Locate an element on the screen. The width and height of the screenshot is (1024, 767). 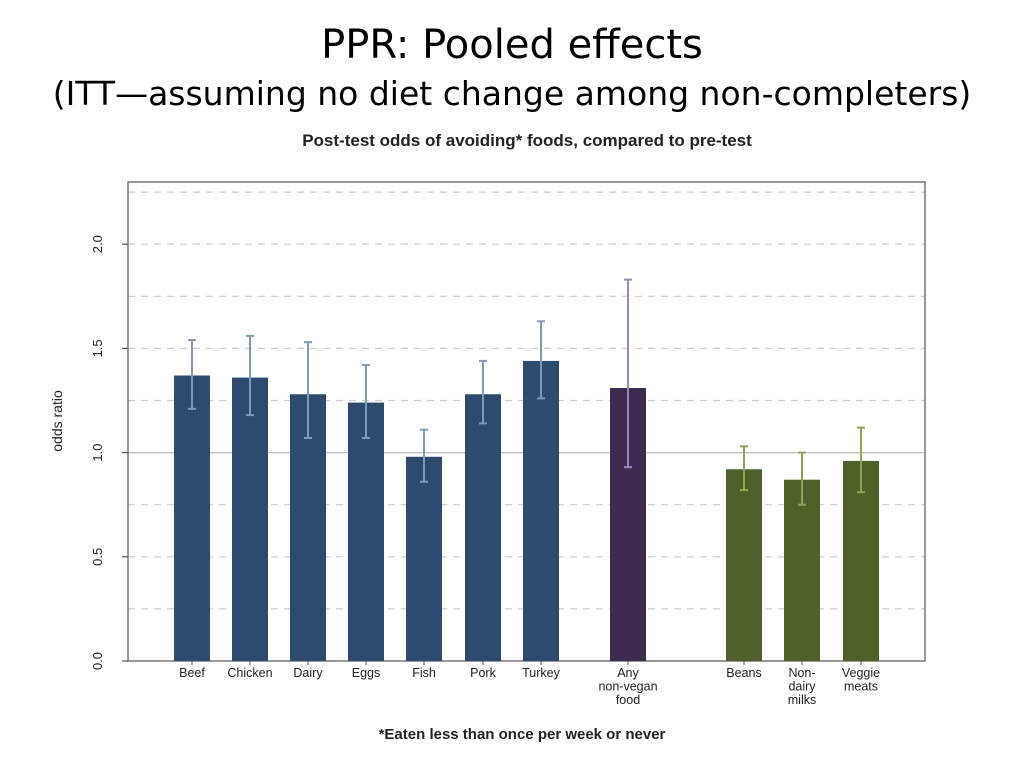
y-tick-label: 1.0 is located at coordinates (97, 453).